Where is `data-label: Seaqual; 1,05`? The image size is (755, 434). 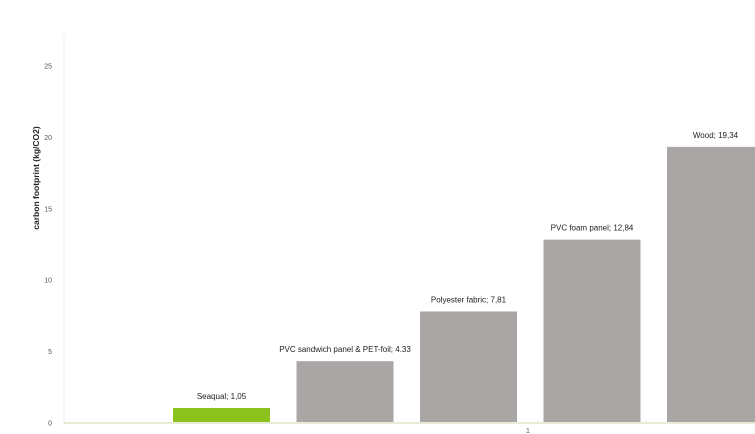 data-label: Seaqual; 1,05 is located at coordinates (222, 396).